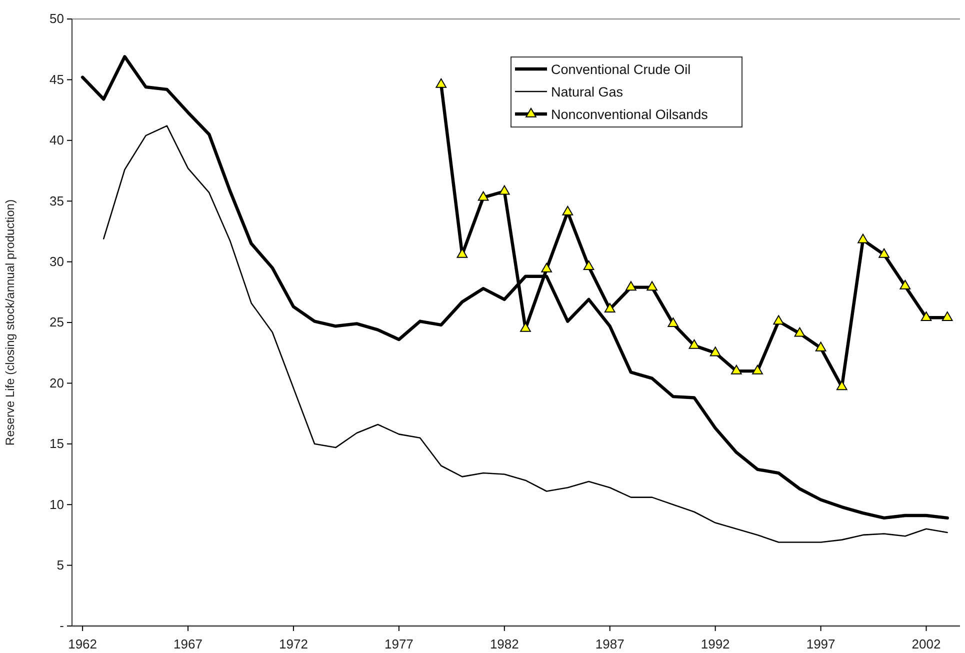  I want to click on y-tick-label: 50, so click(57, 18).